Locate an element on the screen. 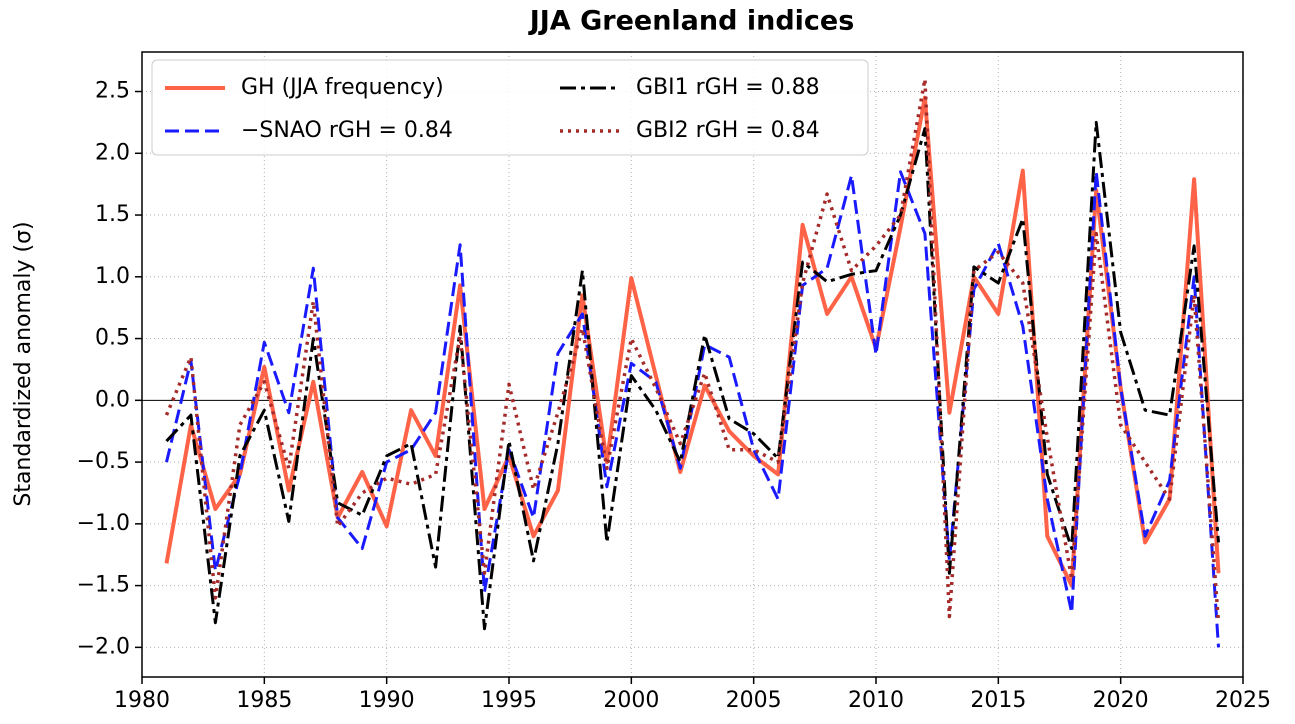 The width and height of the screenshot is (1295, 724). x-tick-label: 2025 is located at coordinates (1243, 700).